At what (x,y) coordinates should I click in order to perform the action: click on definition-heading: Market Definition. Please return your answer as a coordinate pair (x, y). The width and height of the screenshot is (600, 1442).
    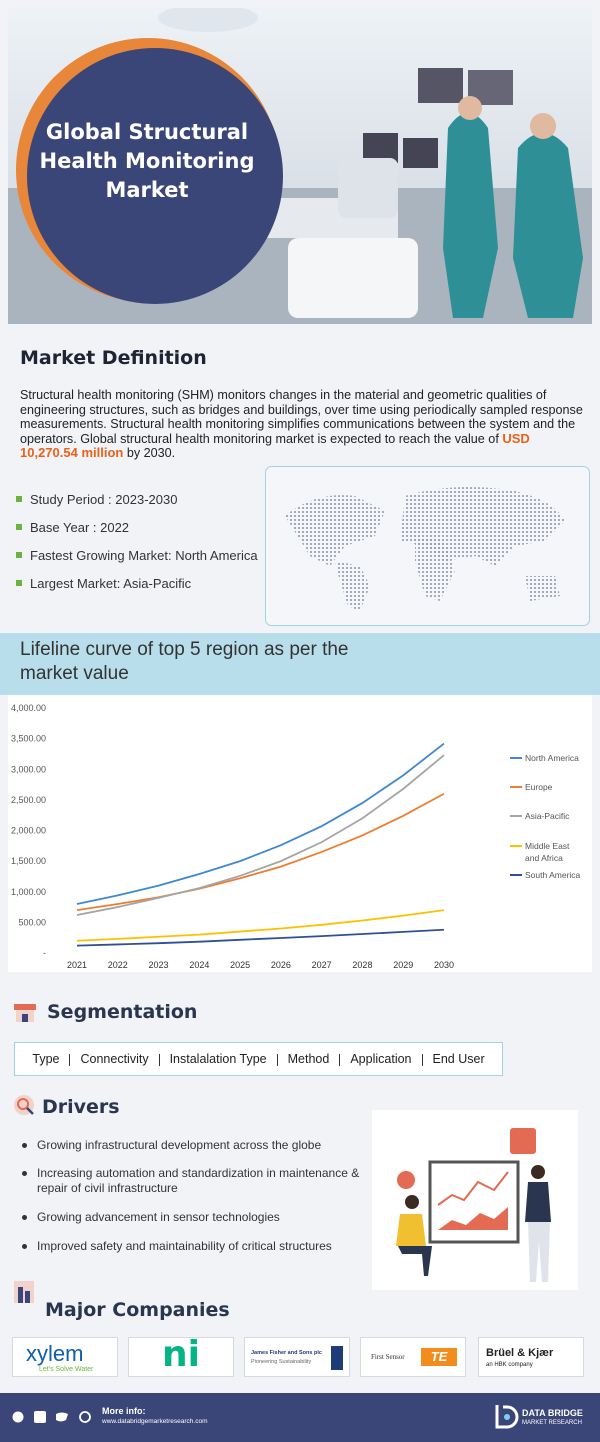
    Looking at the image, I should click on (113, 358).